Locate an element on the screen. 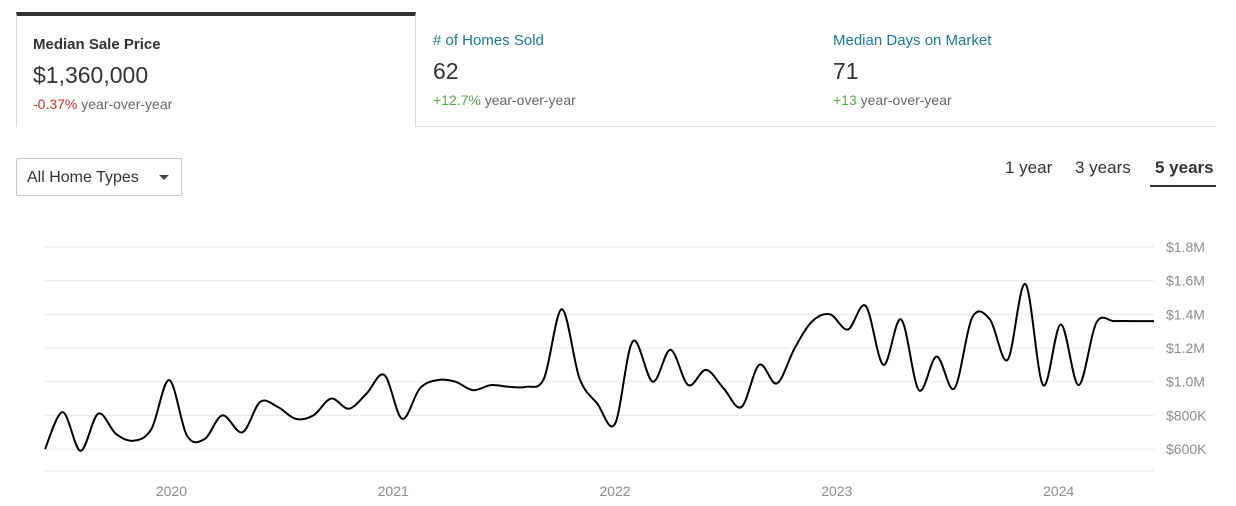 The width and height of the screenshot is (1236, 506). metric-change: -0.37% year-over-year is located at coordinates (102, 104).